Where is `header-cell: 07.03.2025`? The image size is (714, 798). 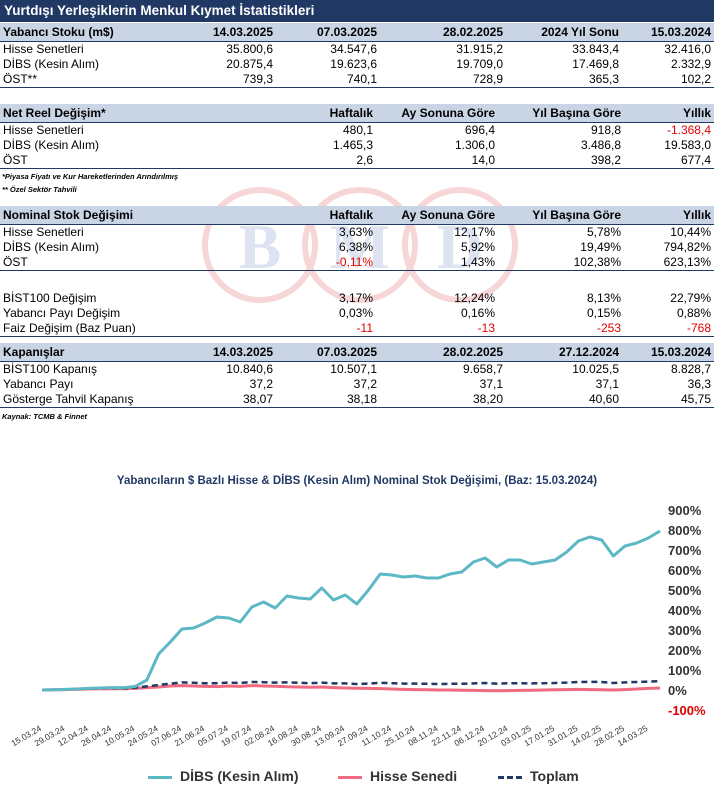 header-cell: 07.03.2025 is located at coordinates (328, 32).